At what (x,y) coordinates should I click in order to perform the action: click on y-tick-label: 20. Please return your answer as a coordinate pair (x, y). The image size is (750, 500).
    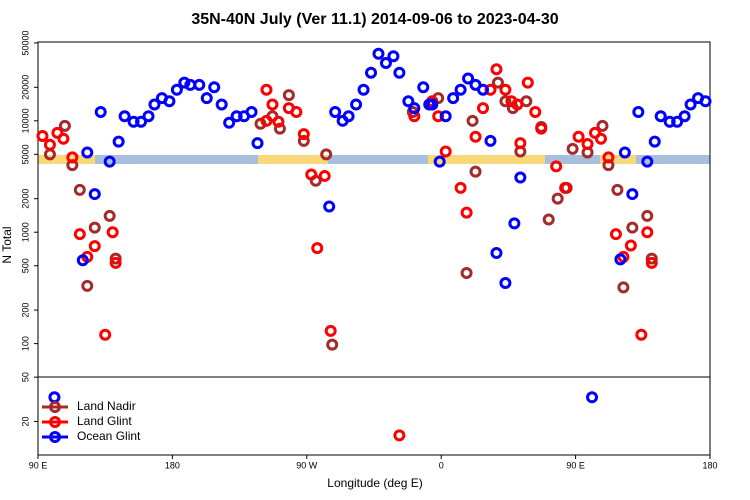
    Looking at the image, I should click on (25, 421).